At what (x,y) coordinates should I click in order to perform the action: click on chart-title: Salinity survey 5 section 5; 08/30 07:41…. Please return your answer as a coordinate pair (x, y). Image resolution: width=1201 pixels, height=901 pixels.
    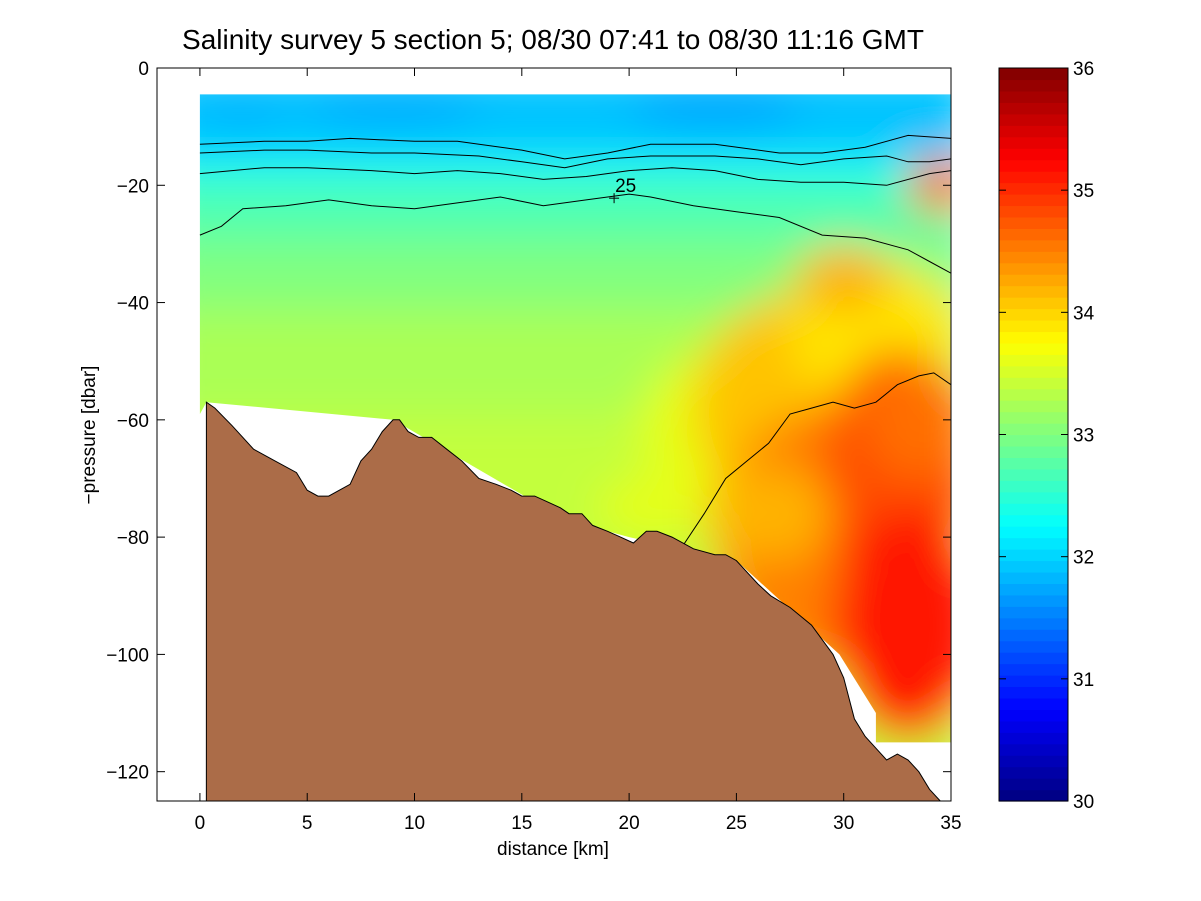
    Looking at the image, I should click on (553, 39).